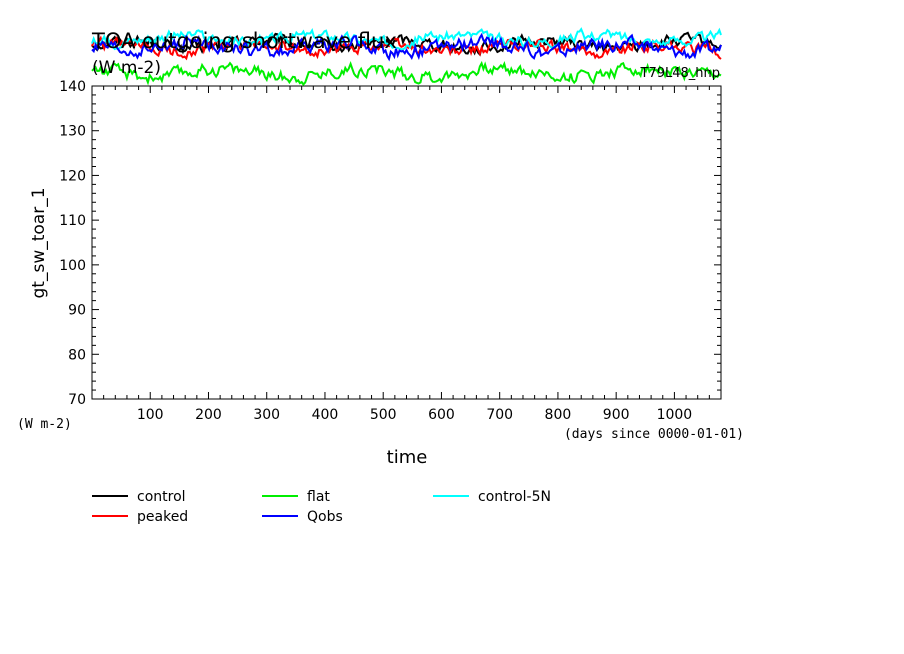 The image size is (904, 654). Describe the element at coordinates (161, 497) in the screenshot. I see `legend-label-control: control` at that location.